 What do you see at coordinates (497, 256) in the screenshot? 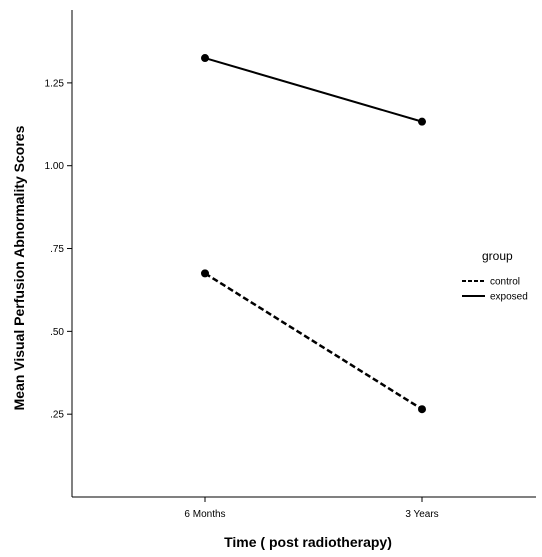
I see `legend-title: group` at bounding box center [497, 256].